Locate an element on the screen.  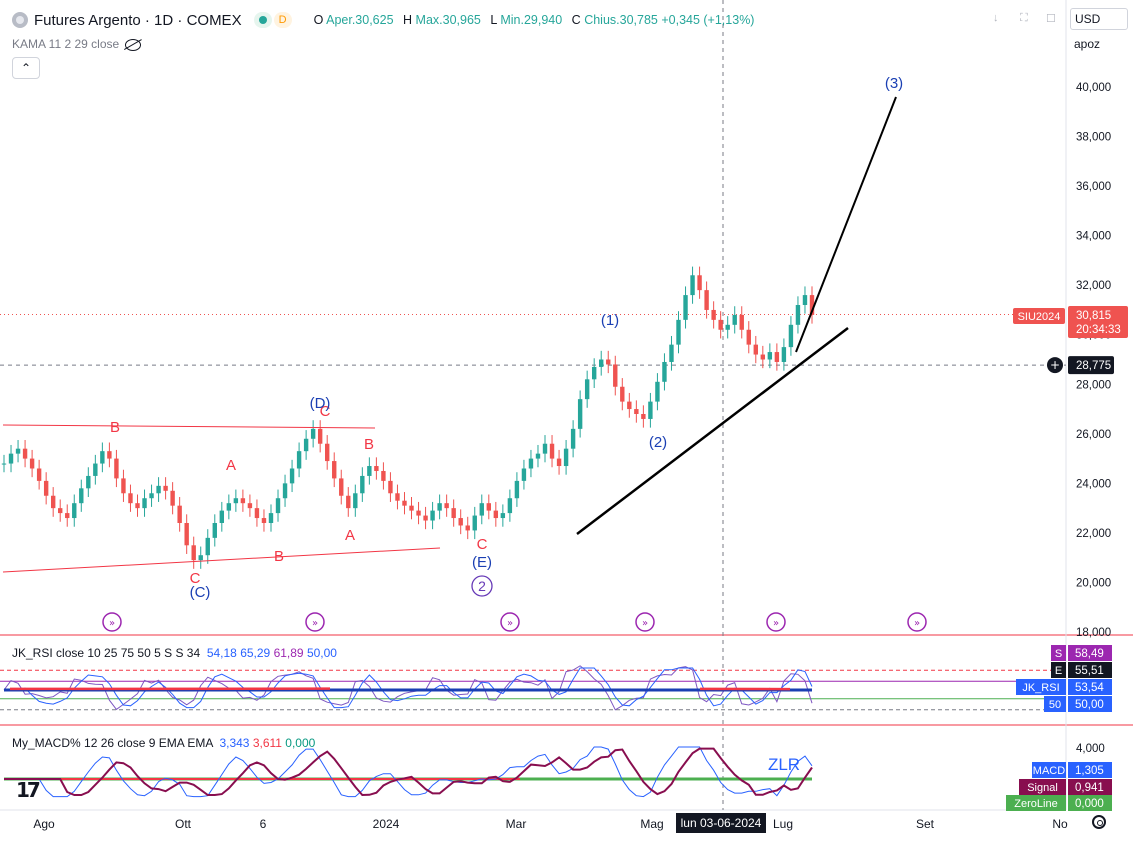
wave-label-blue: (C) is located at coordinates (200, 592).